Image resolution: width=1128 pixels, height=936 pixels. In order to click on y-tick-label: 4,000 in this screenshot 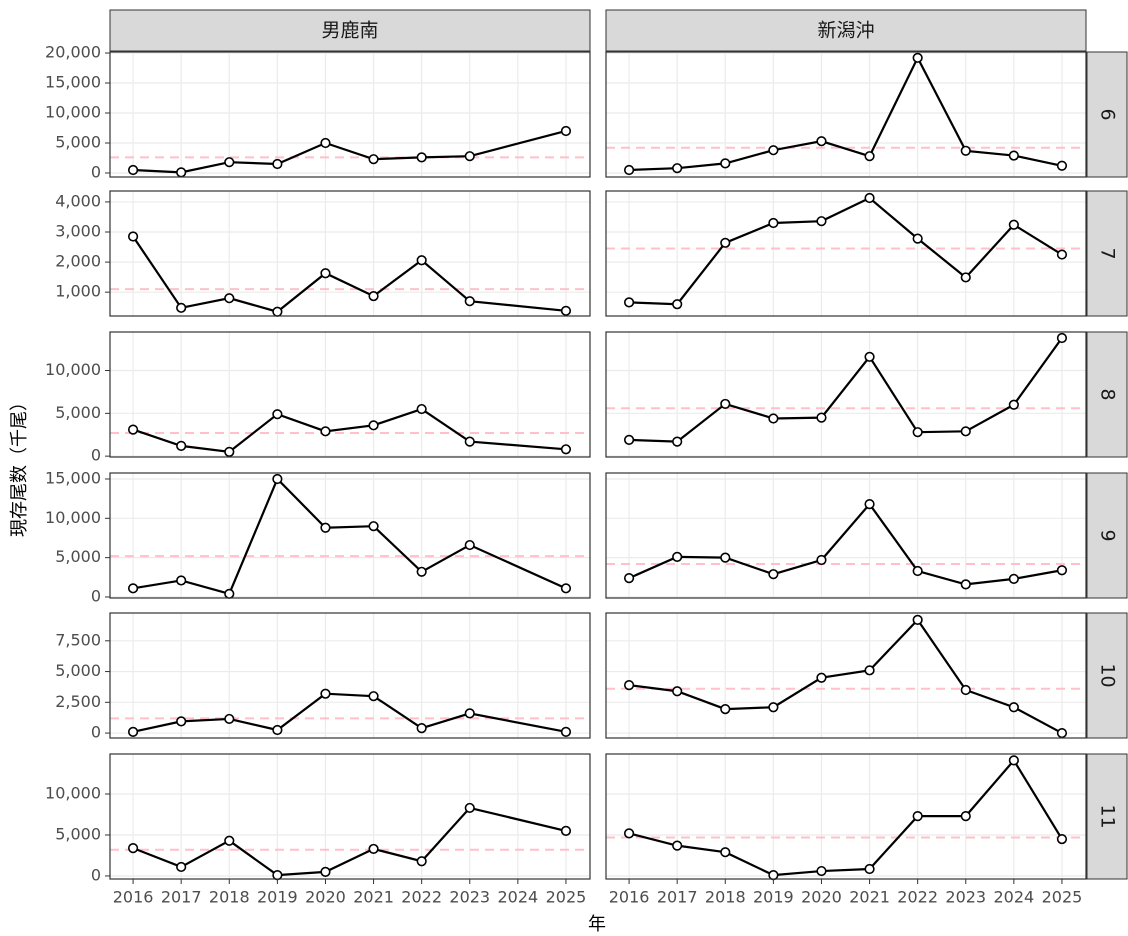, I will do `click(78, 200)`.